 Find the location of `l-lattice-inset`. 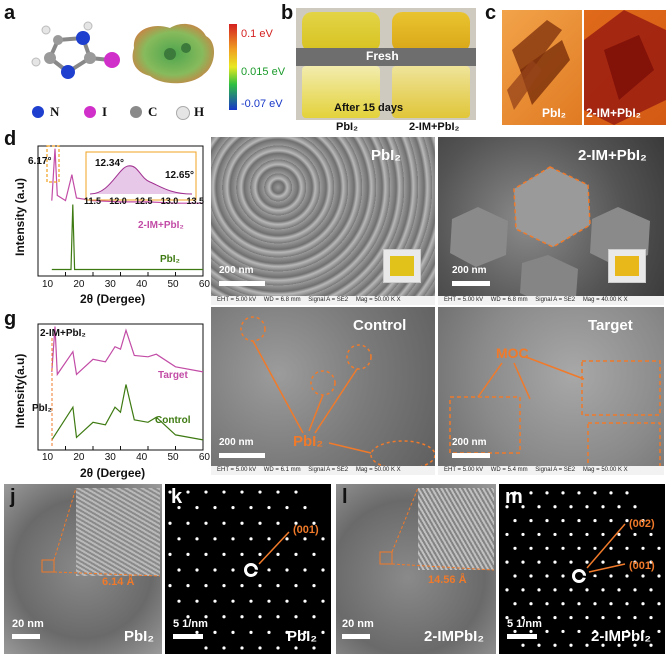

l-lattice-inset is located at coordinates (456, 529).